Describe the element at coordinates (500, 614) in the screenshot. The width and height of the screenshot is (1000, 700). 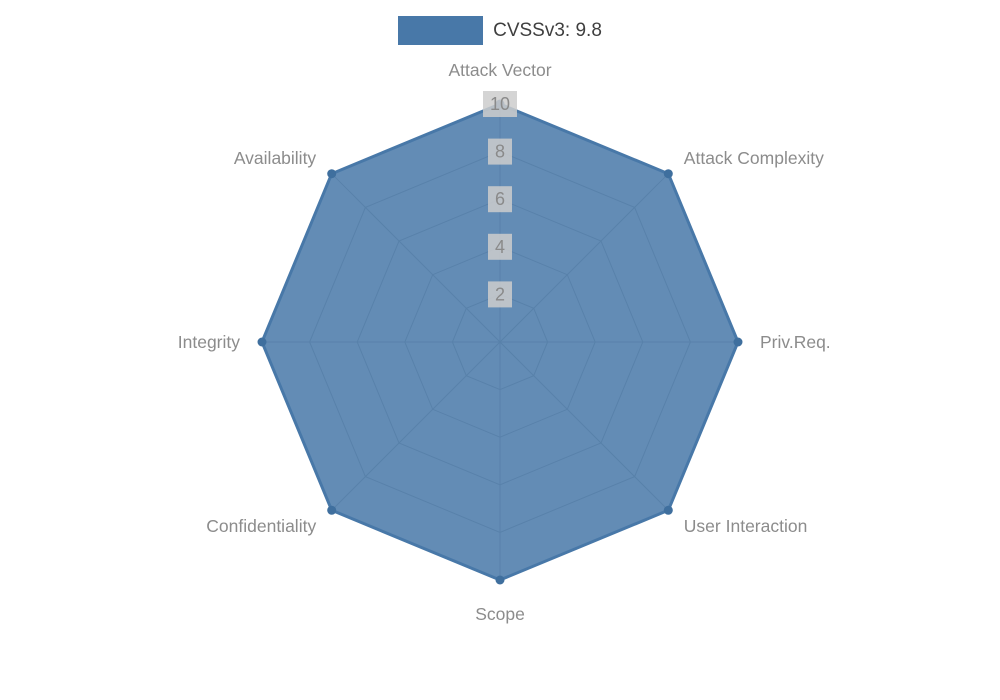
I see `radar-axis-label: Scope` at that location.